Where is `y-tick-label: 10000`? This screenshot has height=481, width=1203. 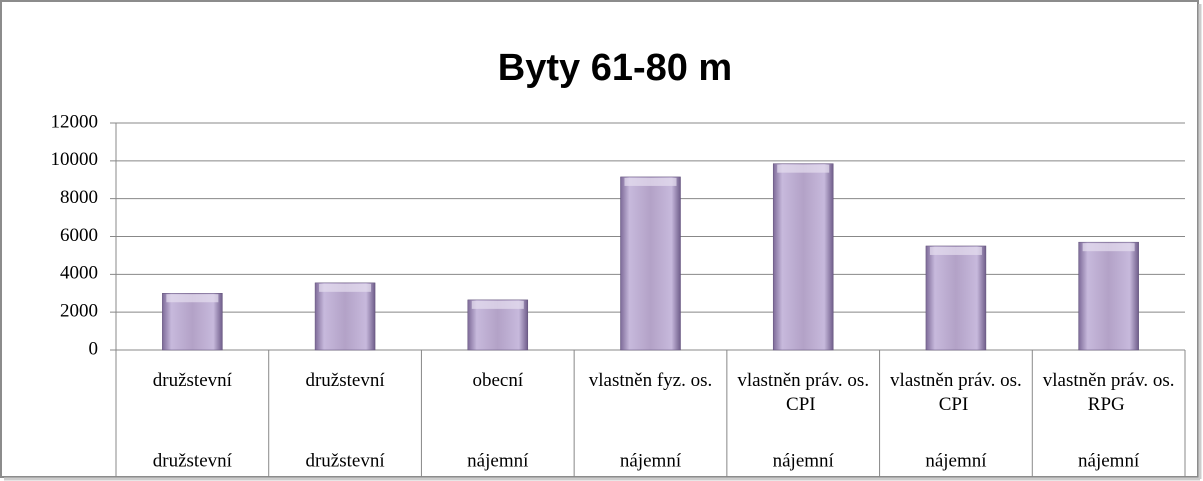 y-tick-label: 10000 is located at coordinates (75, 159).